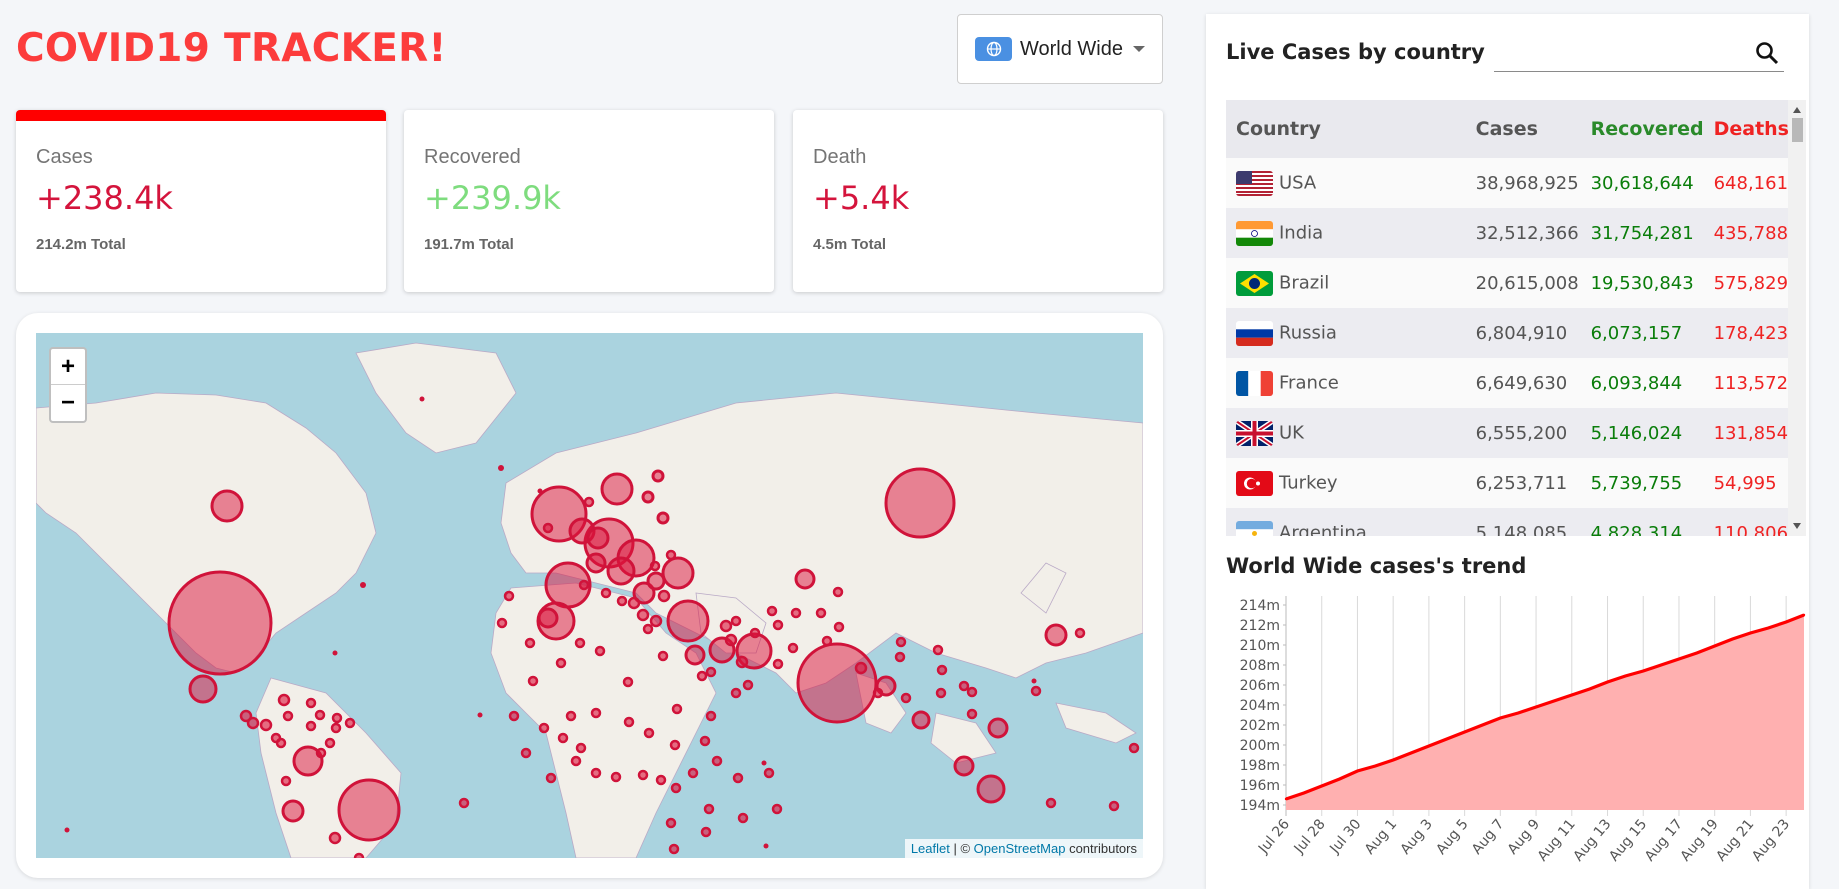 This screenshot has width=1839, height=889. What do you see at coordinates (68, 367) in the screenshot?
I see `zoom-in-button: +` at bounding box center [68, 367].